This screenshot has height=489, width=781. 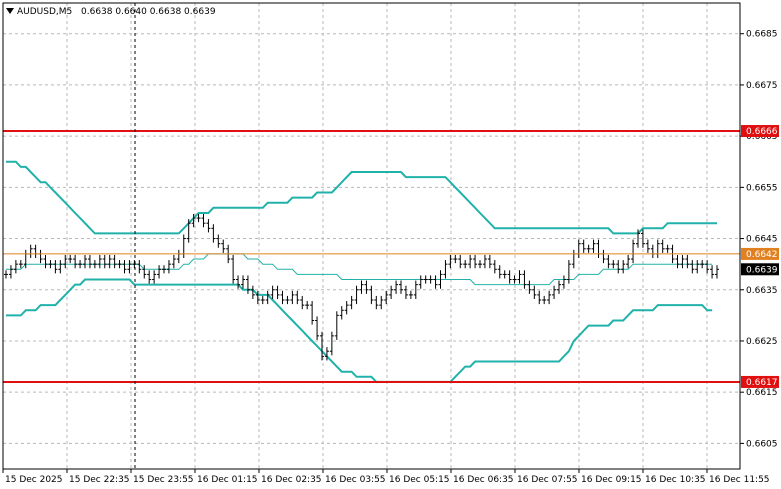 What do you see at coordinates (762, 444) in the screenshot?
I see `y-tick-label: 0.6605` at bounding box center [762, 444].